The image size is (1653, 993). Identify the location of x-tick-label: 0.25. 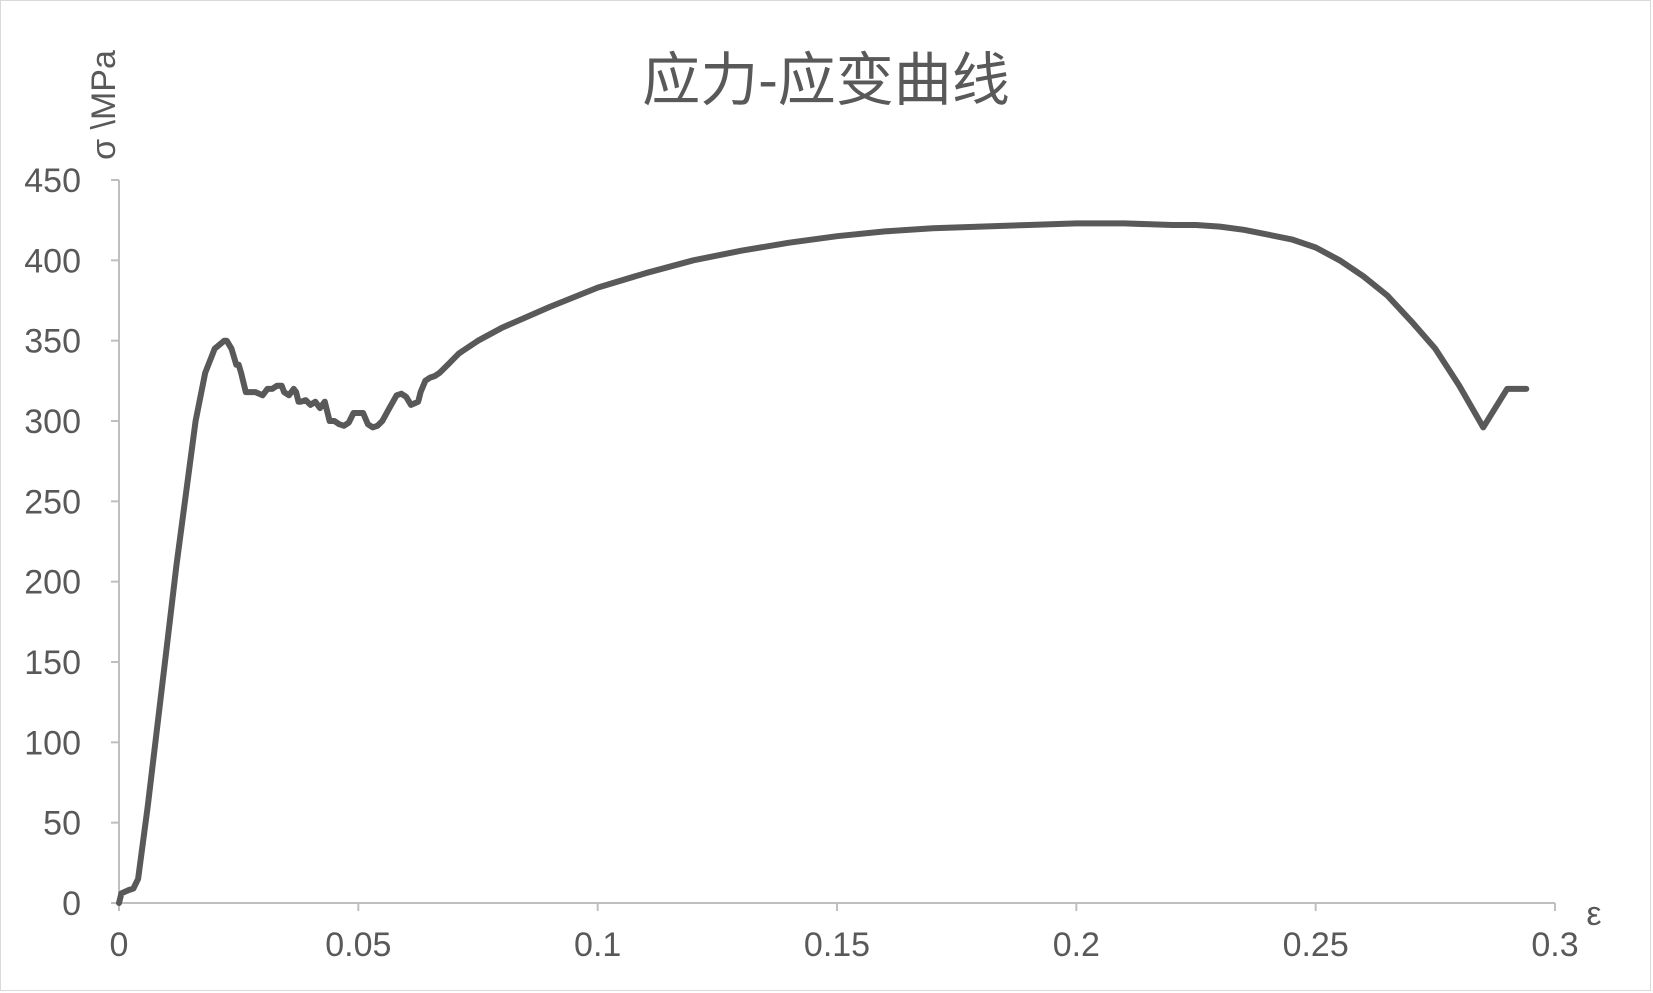
(1316, 945).